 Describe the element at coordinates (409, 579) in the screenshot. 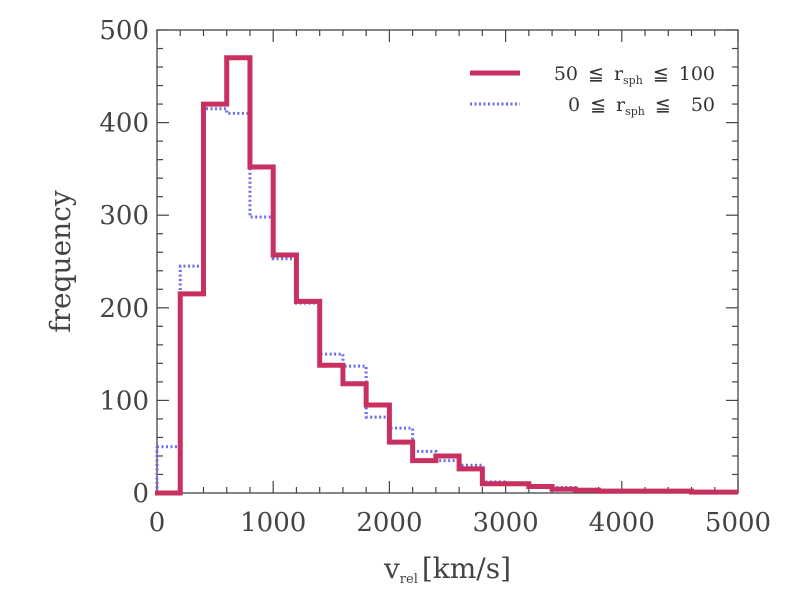

I see `x-axis-label-sub: rel` at that location.